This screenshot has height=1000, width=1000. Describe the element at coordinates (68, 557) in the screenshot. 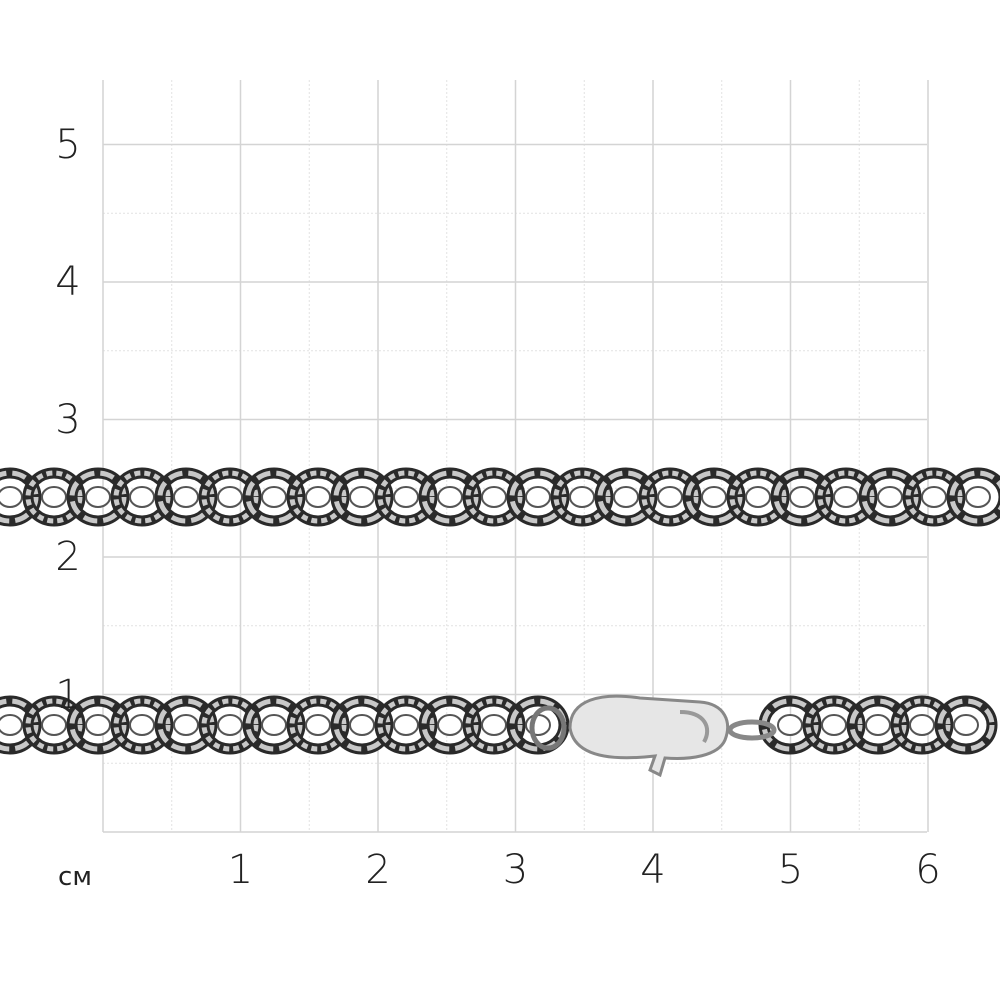

I see `y-tick-label: 2` at that location.